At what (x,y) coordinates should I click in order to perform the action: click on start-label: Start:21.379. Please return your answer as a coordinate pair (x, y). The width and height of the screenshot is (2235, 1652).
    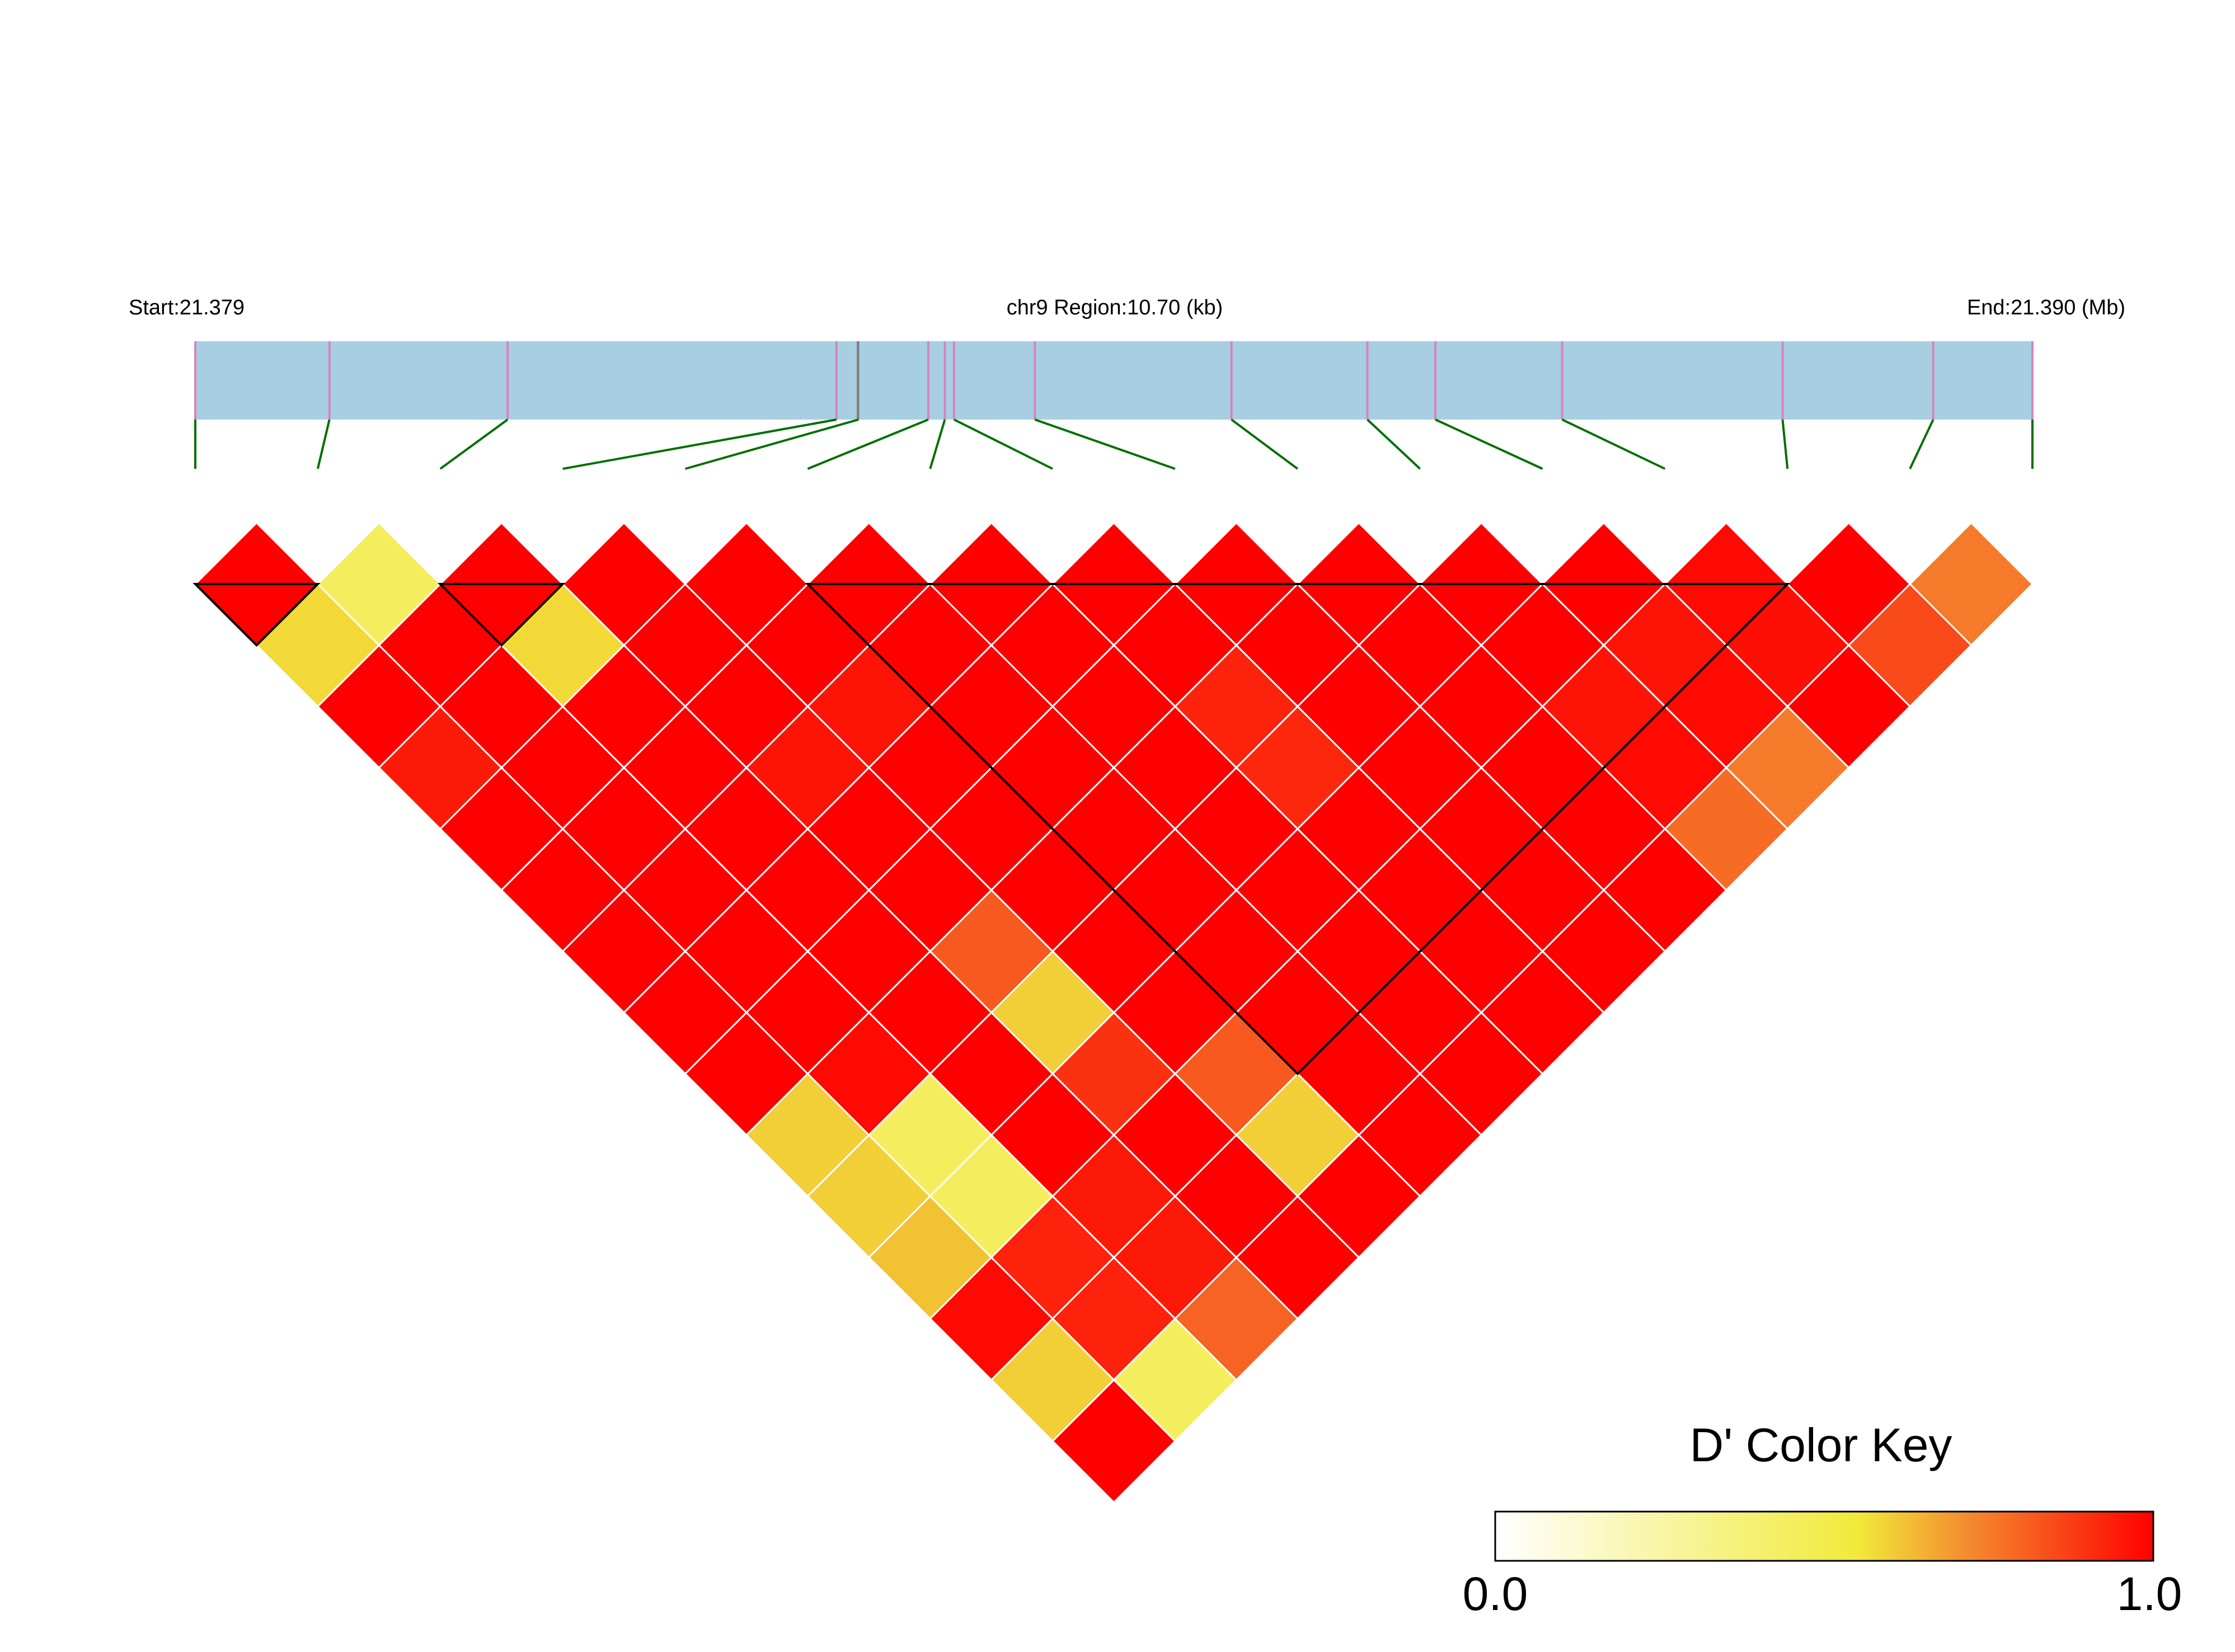
    Looking at the image, I should click on (187, 308).